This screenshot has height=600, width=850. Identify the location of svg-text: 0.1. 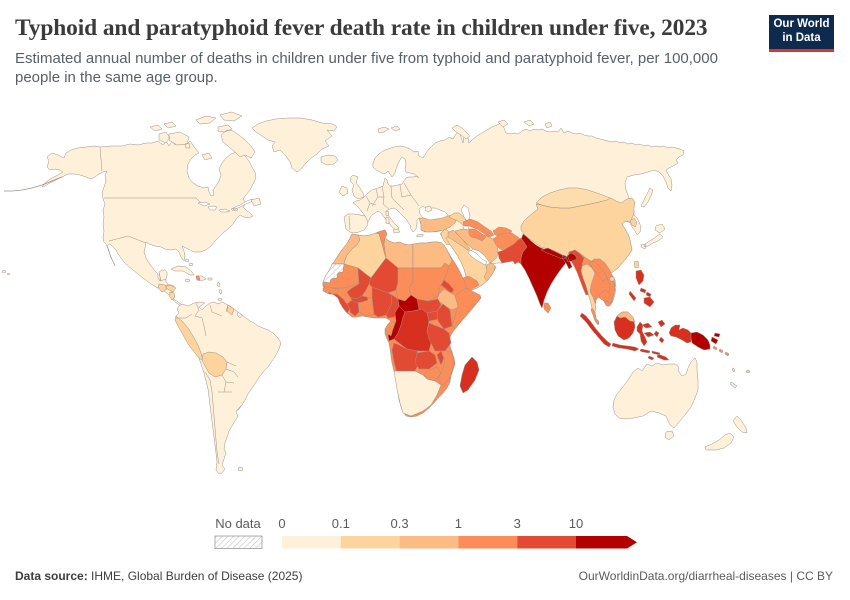
(341, 523).